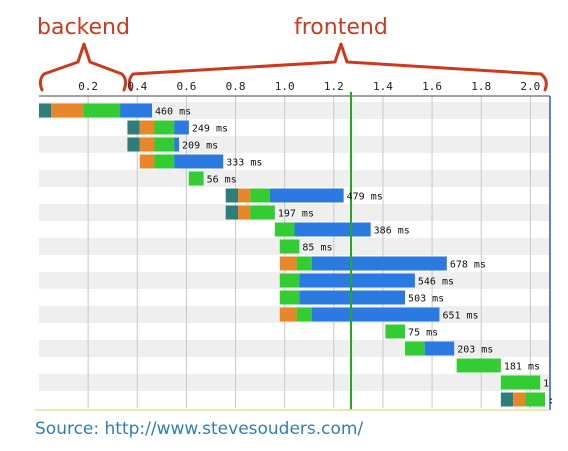 The width and height of the screenshot is (568, 451). What do you see at coordinates (199, 429) in the screenshot?
I see `source-caption: Source: http://www.stevesouders.com/` at bounding box center [199, 429].